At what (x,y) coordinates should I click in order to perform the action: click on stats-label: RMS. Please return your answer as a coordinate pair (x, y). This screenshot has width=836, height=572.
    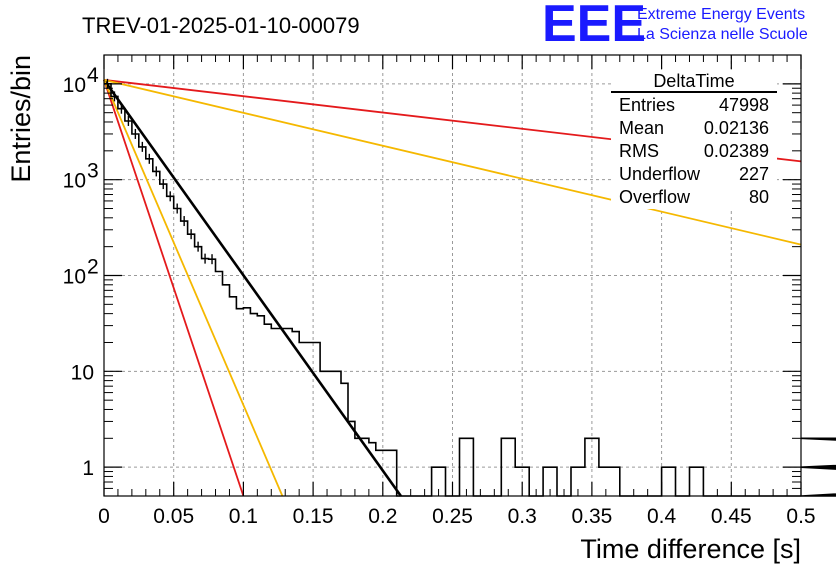
    Looking at the image, I should click on (639, 151).